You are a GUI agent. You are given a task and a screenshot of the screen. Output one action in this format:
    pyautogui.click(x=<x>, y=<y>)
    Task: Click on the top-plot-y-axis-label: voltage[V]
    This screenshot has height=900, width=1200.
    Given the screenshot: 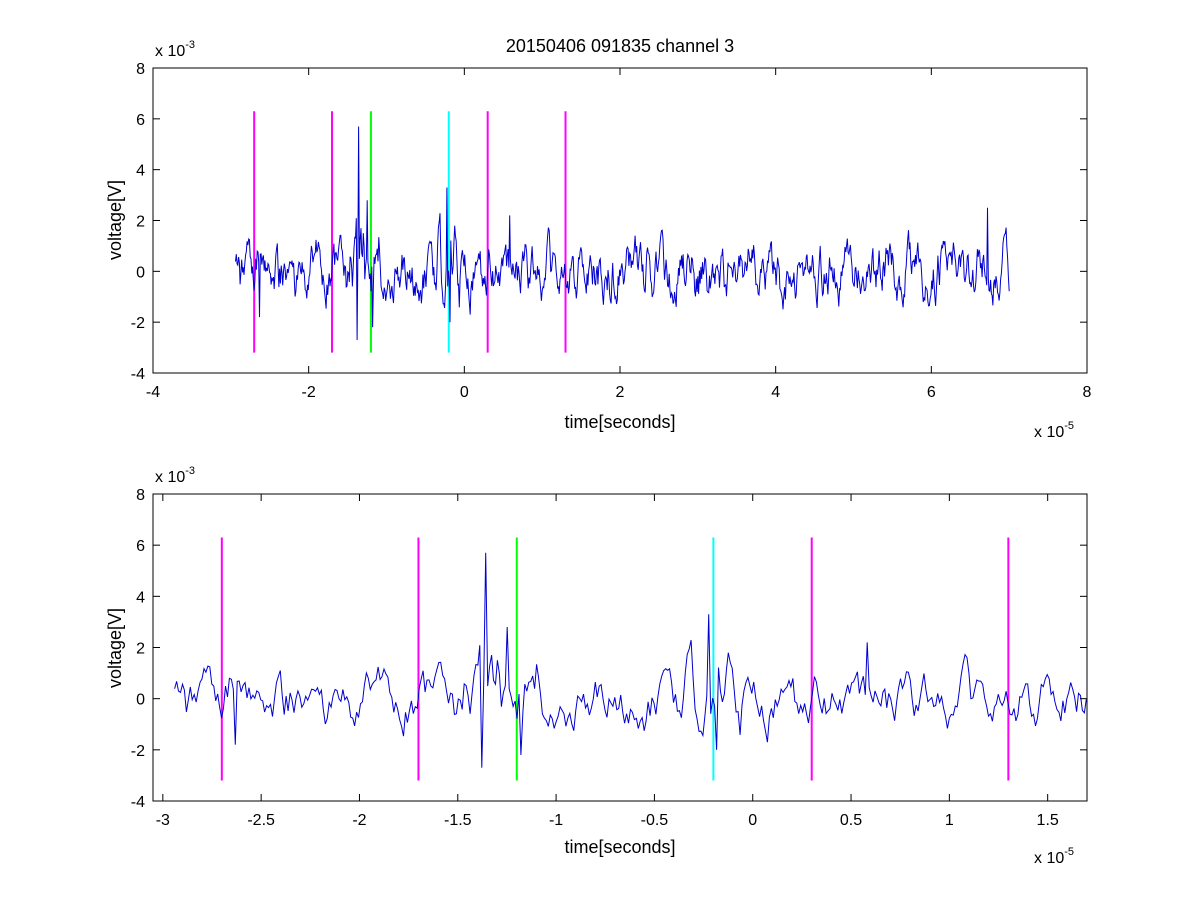 What is the action you would take?
    pyautogui.click(x=115, y=220)
    